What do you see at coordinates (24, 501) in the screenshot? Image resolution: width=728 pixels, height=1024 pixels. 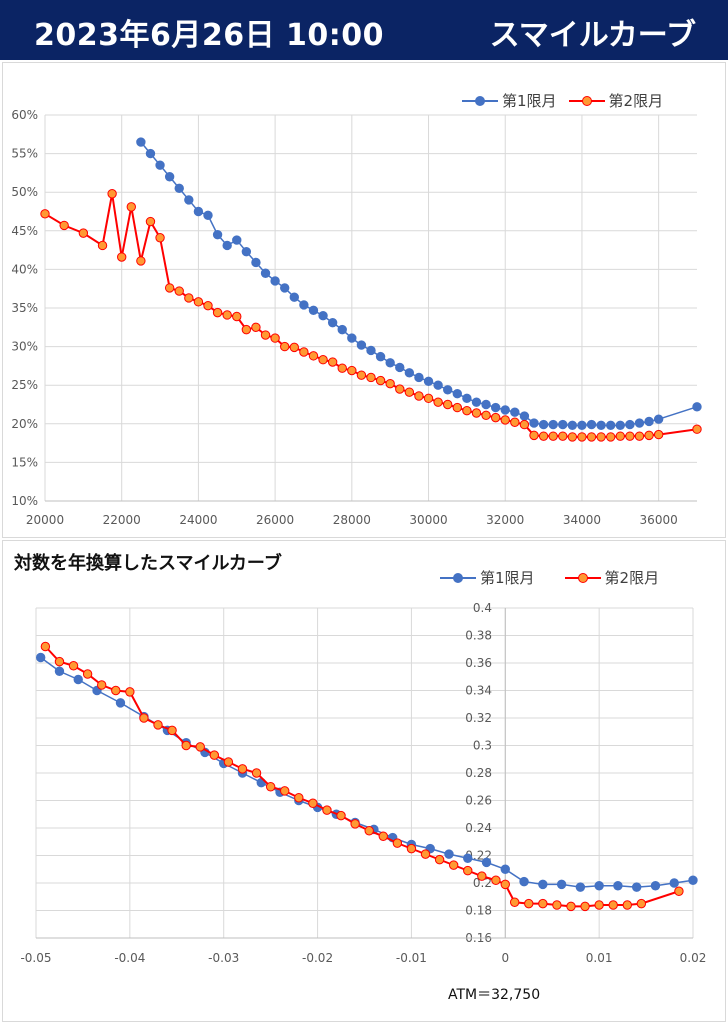 I see `y-tick-label: 10%` at bounding box center [24, 501].